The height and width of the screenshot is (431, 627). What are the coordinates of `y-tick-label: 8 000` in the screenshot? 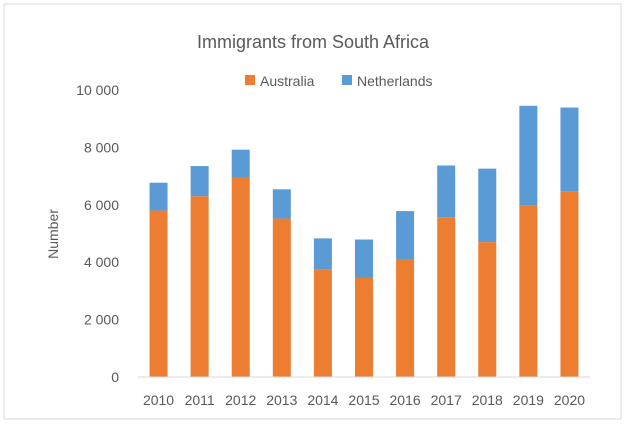 It's located at (101, 147).